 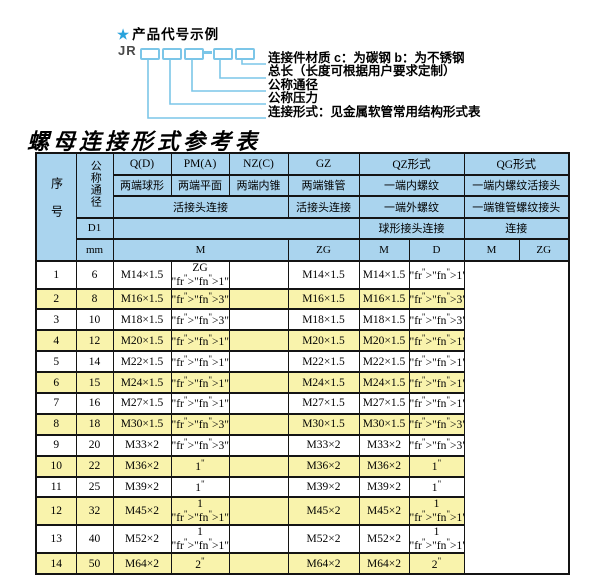 What do you see at coordinates (374, 111) in the screenshot?
I see `label-connection: 连接形式：见金属软管常用结构形式表` at bounding box center [374, 111].